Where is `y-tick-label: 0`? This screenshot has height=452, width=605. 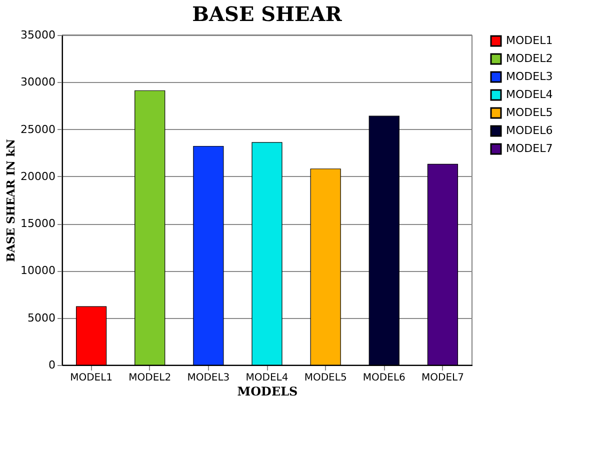 y-tick-label: 0 is located at coordinates (52, 365).